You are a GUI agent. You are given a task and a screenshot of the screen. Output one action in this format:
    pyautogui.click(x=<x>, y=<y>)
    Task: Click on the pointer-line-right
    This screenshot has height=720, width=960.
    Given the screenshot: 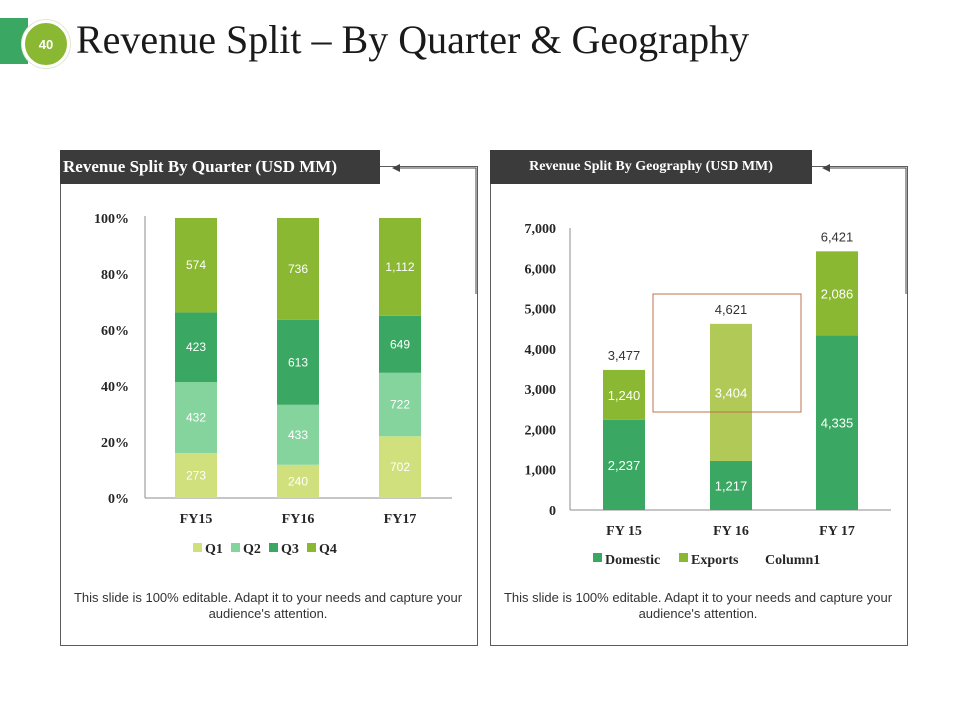 What is the action you would take?
    pyautogui.click(x=865, y=230)
    